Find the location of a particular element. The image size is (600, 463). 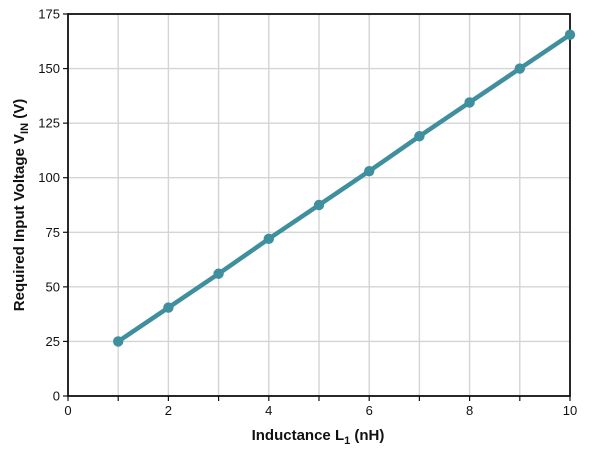

x-tick-label: 8 is located at coordinates (469, 410).